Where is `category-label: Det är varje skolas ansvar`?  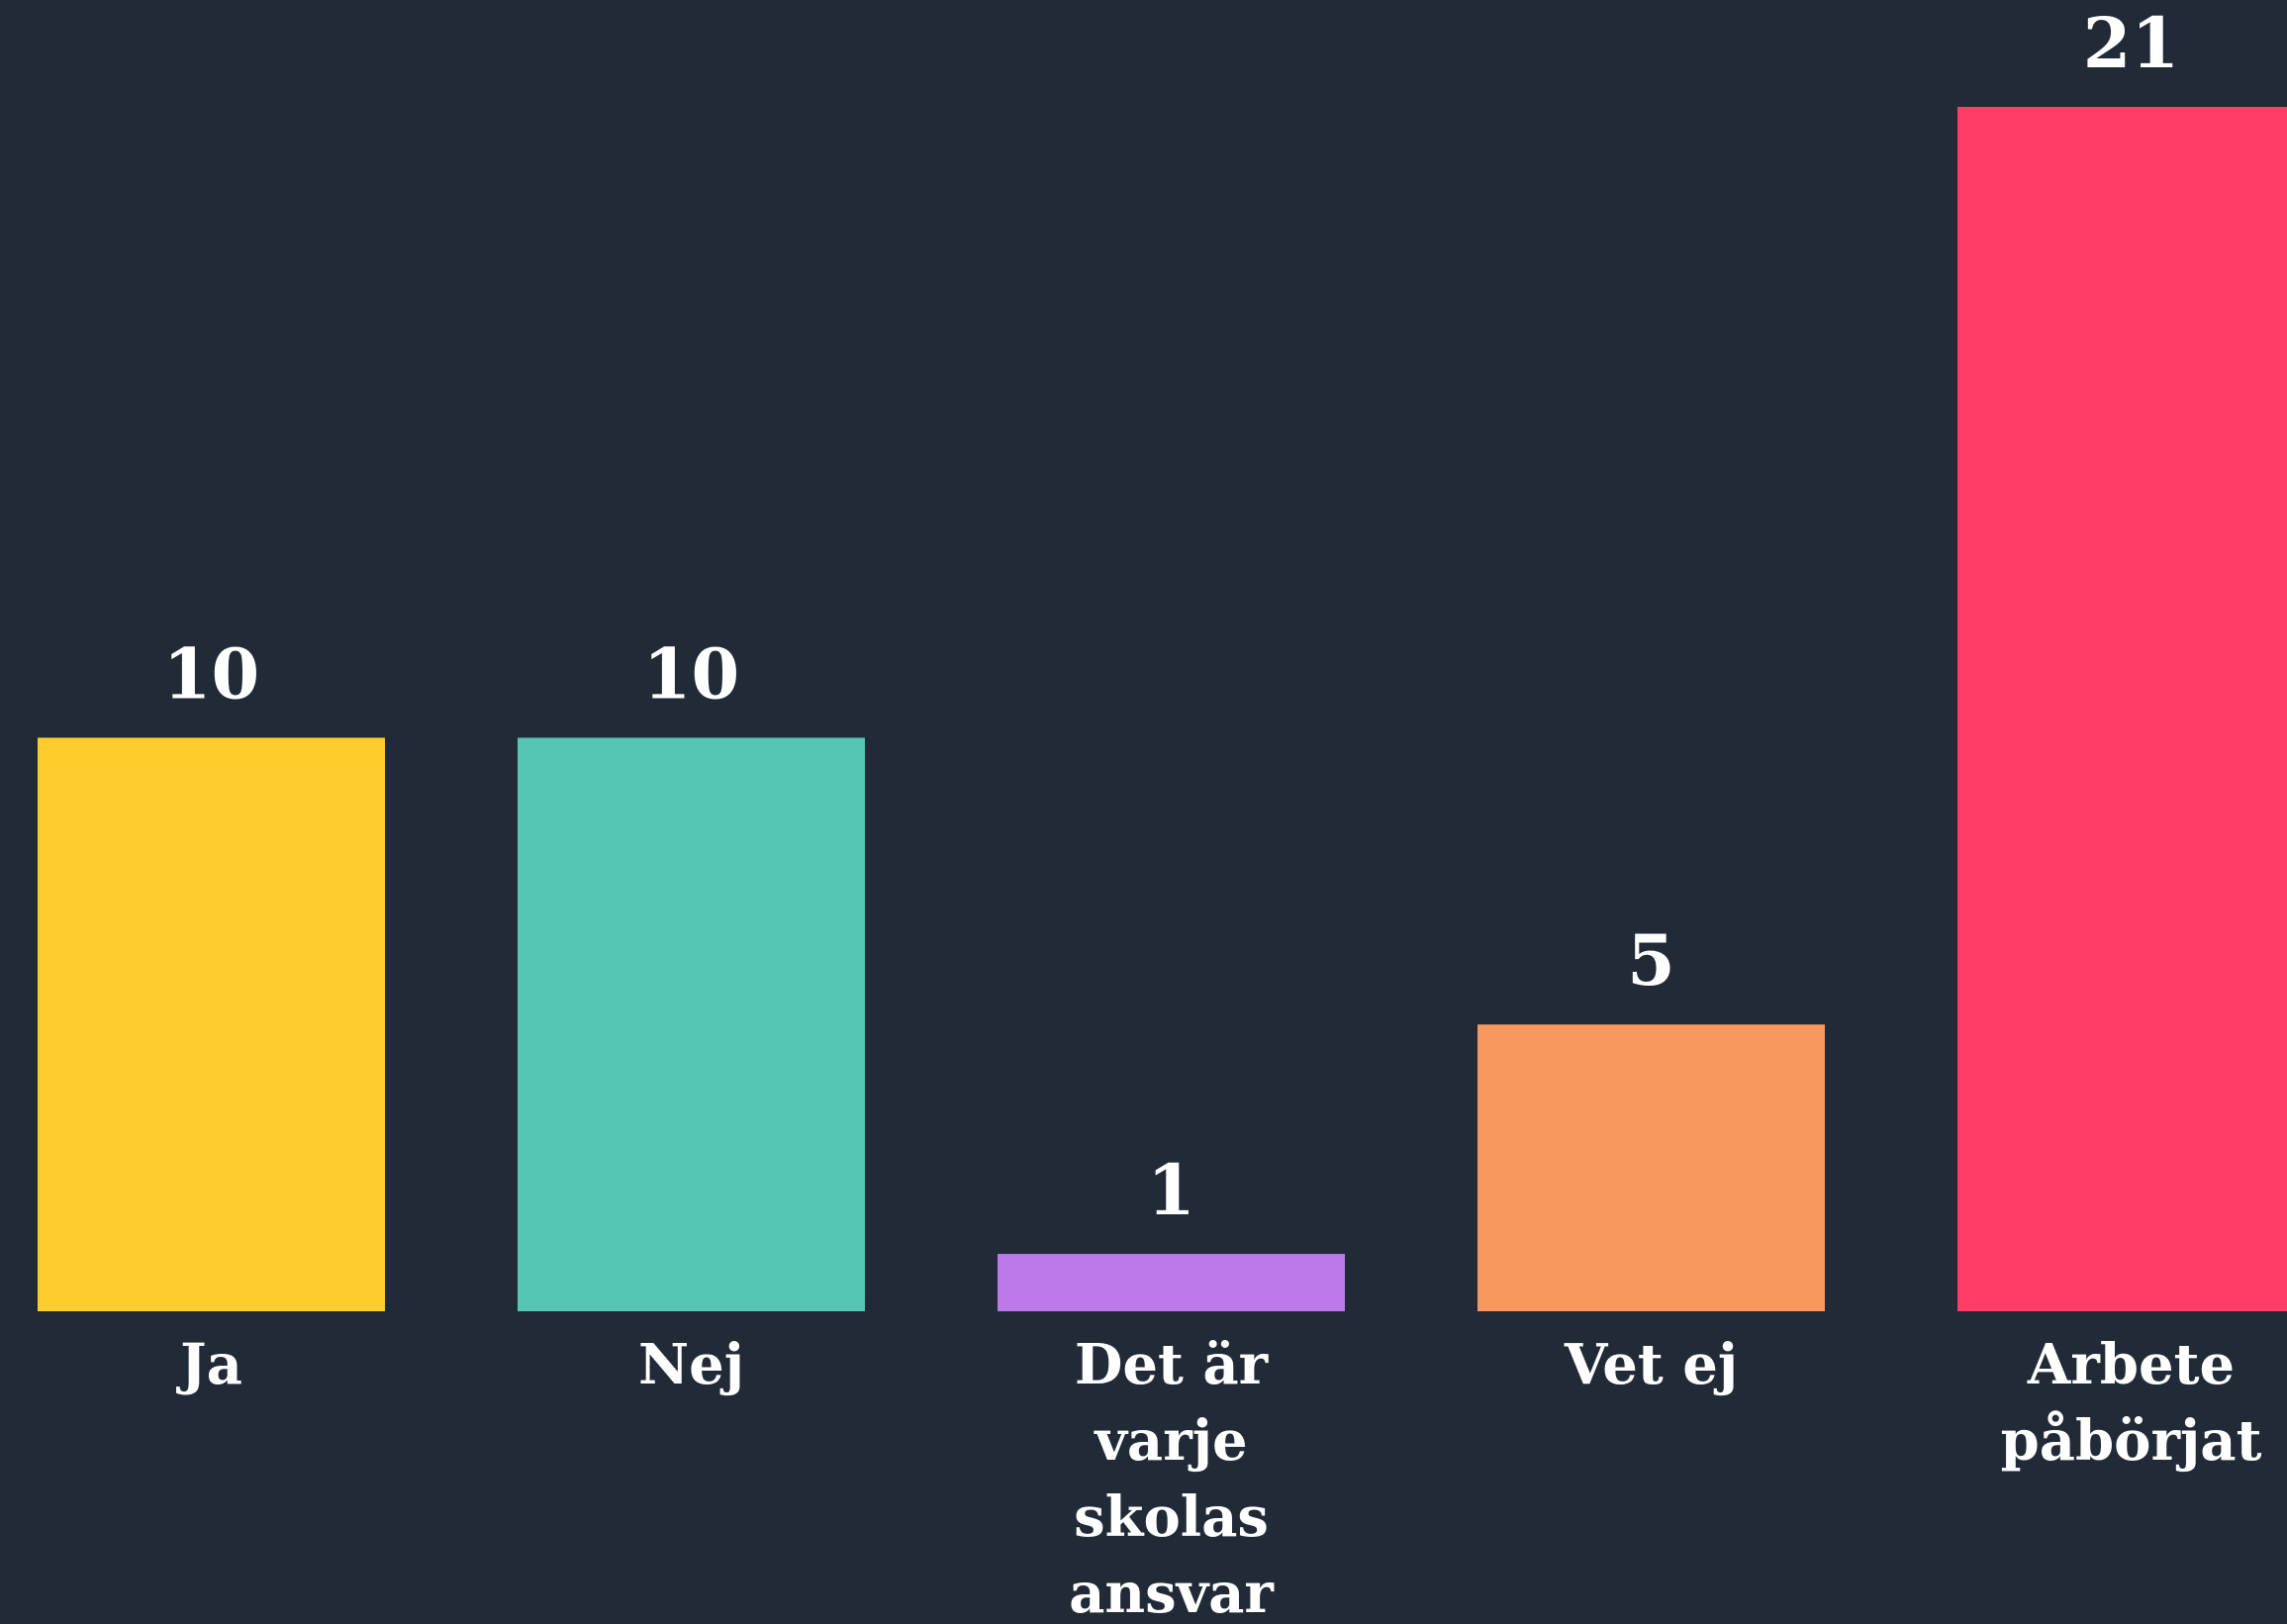 category-label: Det är varje skolas ansvar is located at coordinates (1172, 1478).